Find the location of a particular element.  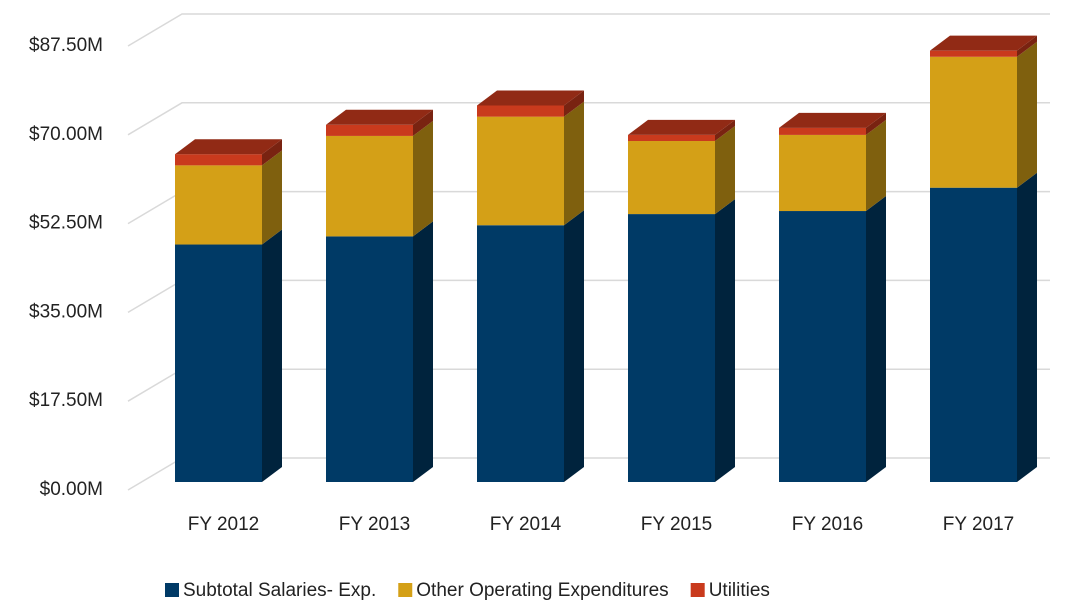

y-tick-label: $87.50M is located at coordinates (66, 45).